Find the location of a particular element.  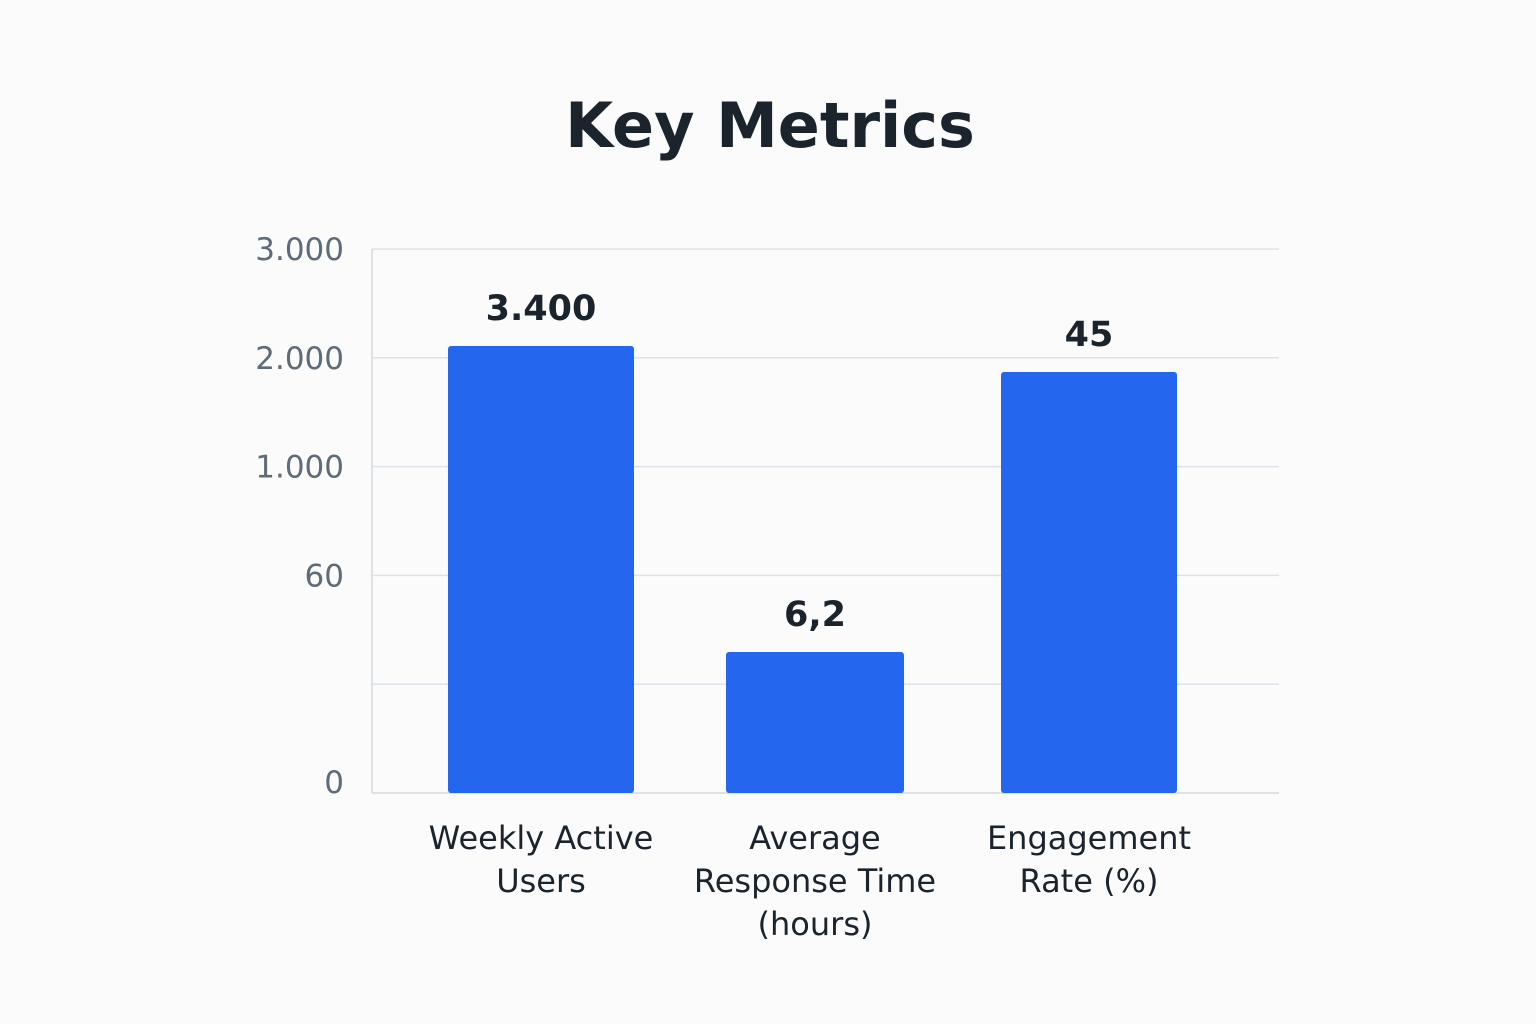

chart-title: Key Metrics is located at coordinates (770, 125).